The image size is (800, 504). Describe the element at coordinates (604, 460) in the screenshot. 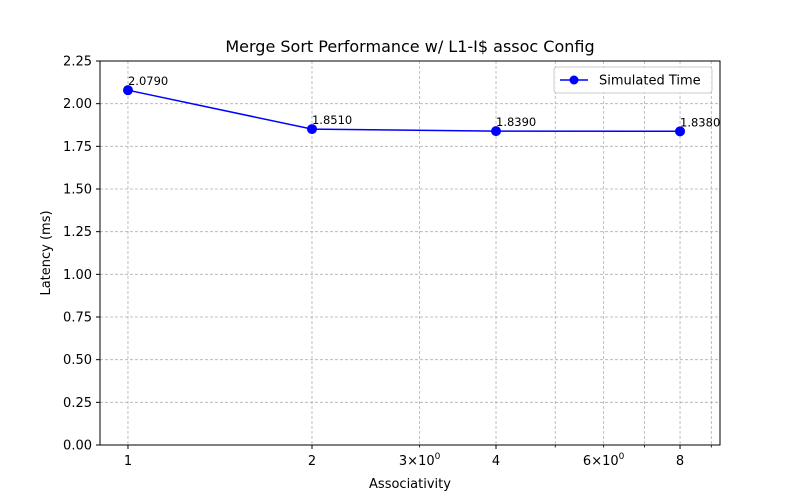

I see `x-minor-tick-label: 6×100` at that location.